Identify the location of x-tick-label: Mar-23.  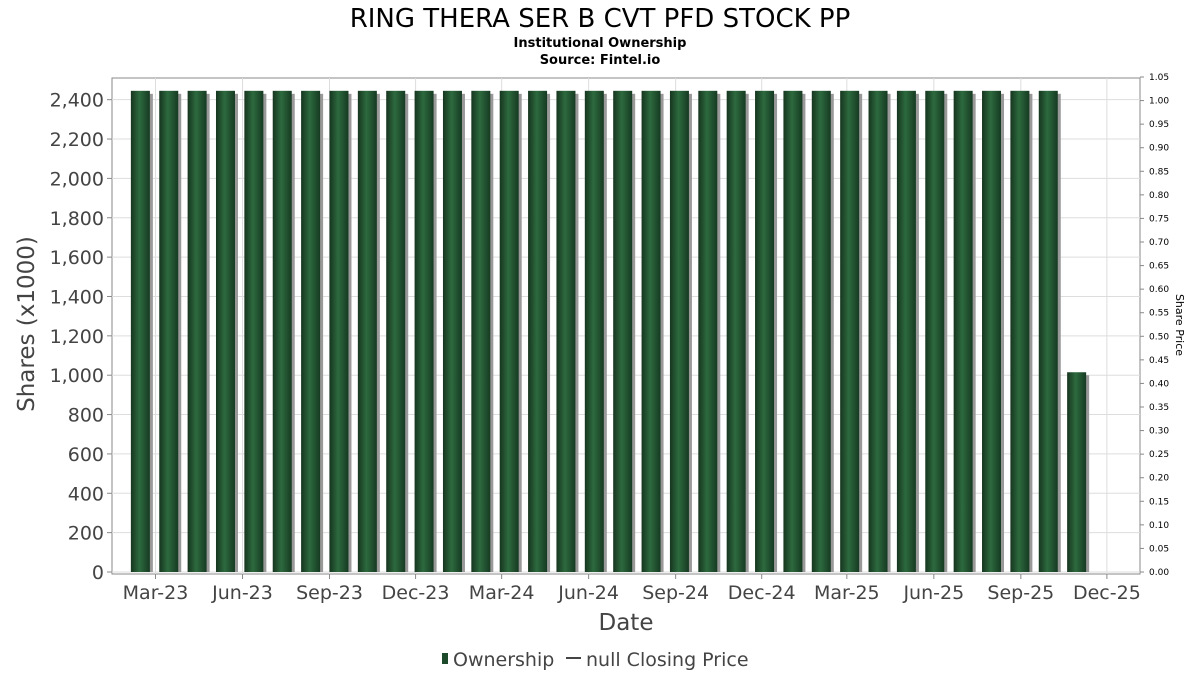
(156, 593).